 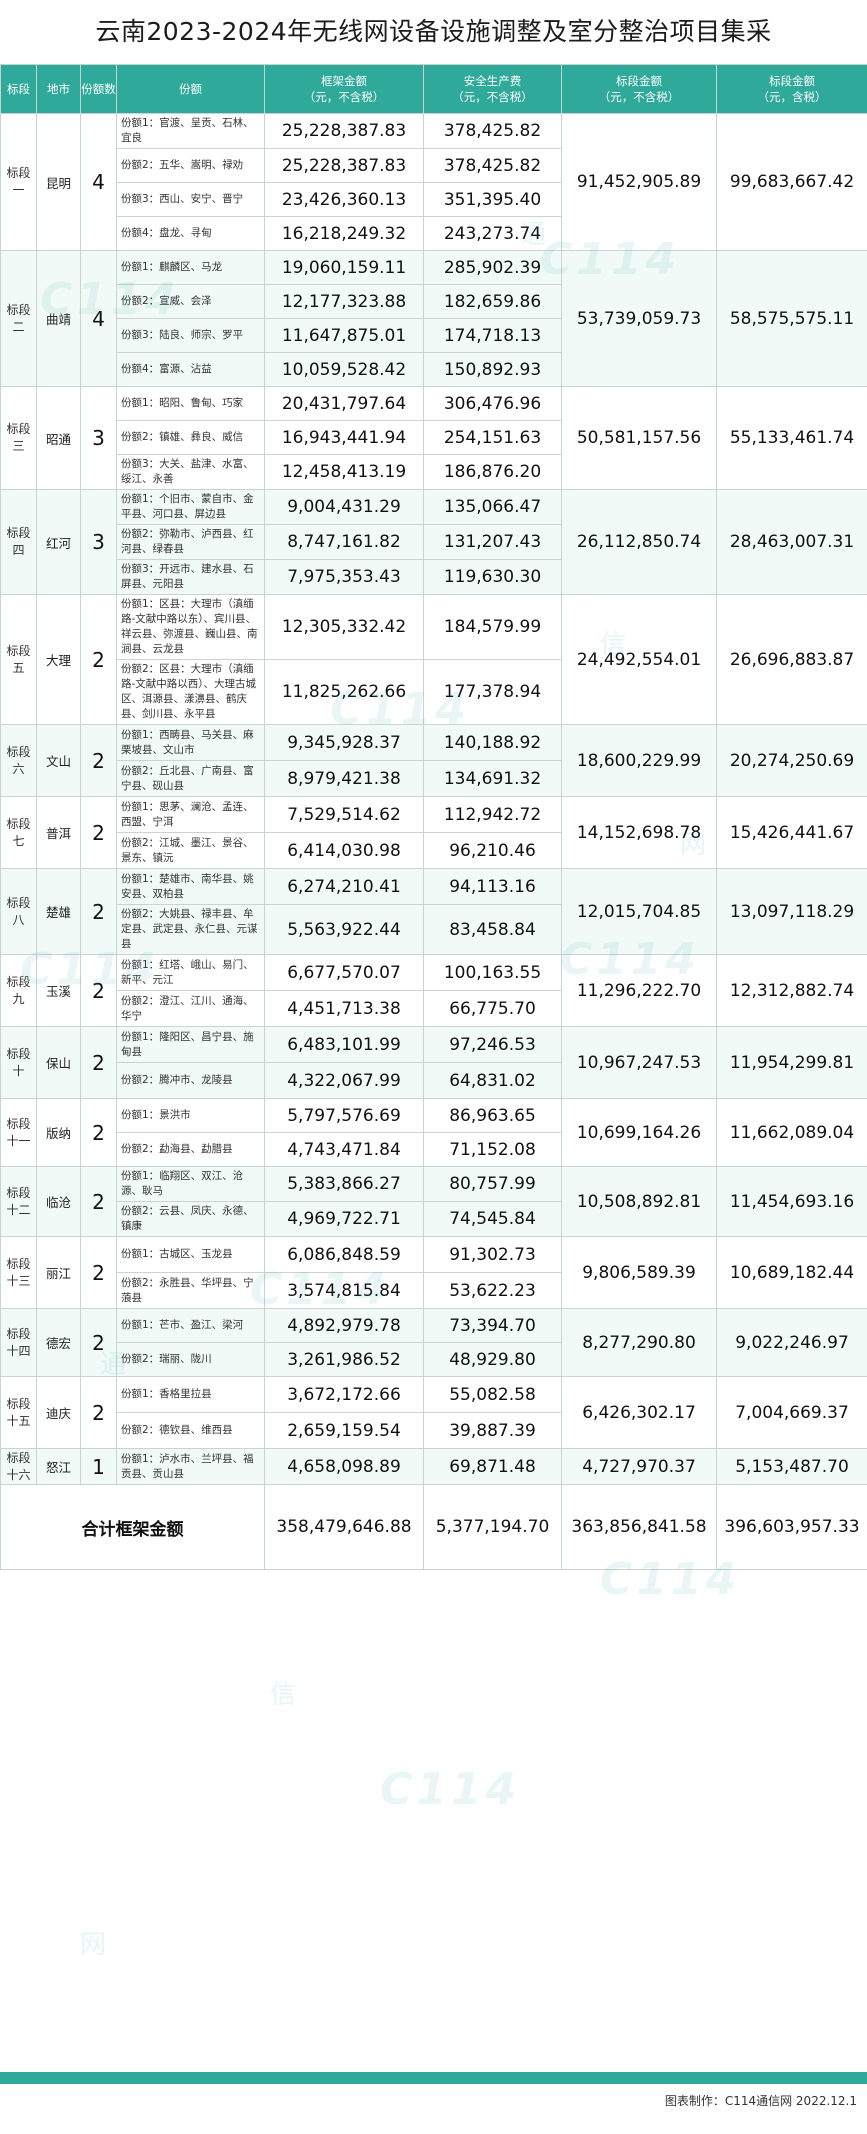 What do you see at coordinates (344, 472) in the screenshot?
I see `frame-amount-cell: 12,458,413.19` at bounding box center [344, 472].